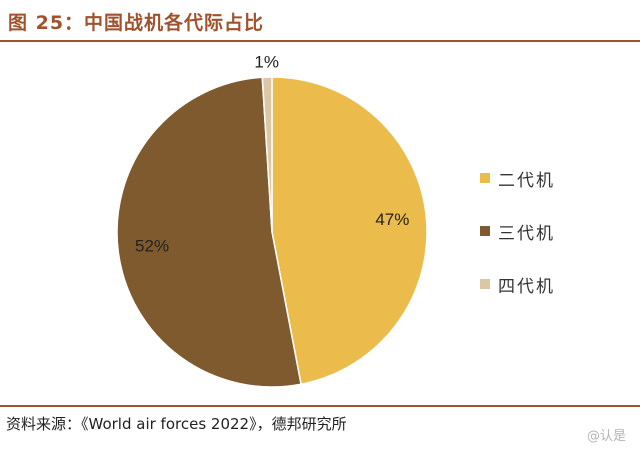  What do you see at coordinates (320, 406) in the screenshot?
I see `bottom-rule` at bounding box center [320, 406].